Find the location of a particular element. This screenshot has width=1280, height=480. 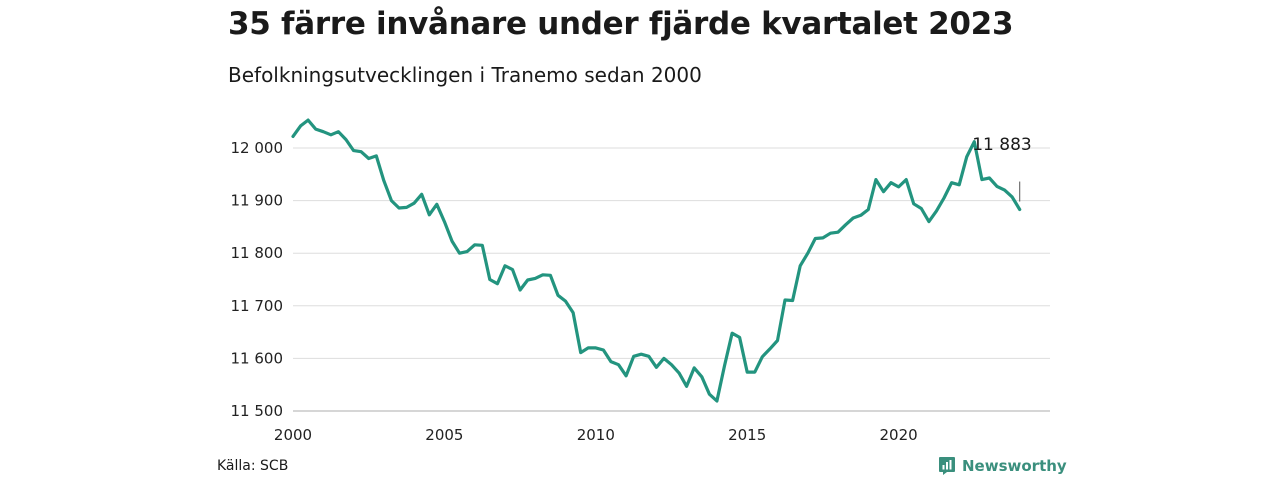

brand-logo: Newsworthy is located at coordinates (1002, 466).